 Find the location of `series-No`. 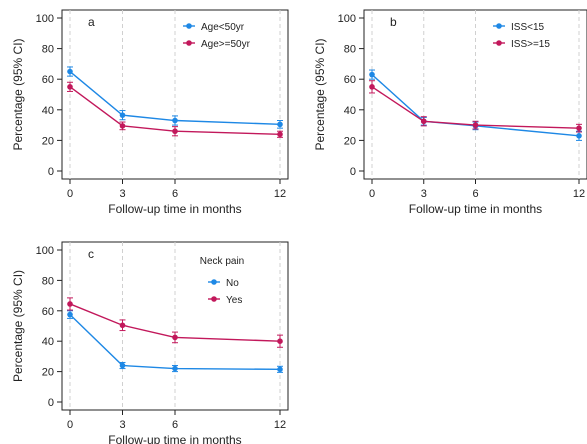

series-No is located at coordinates (175, 341).